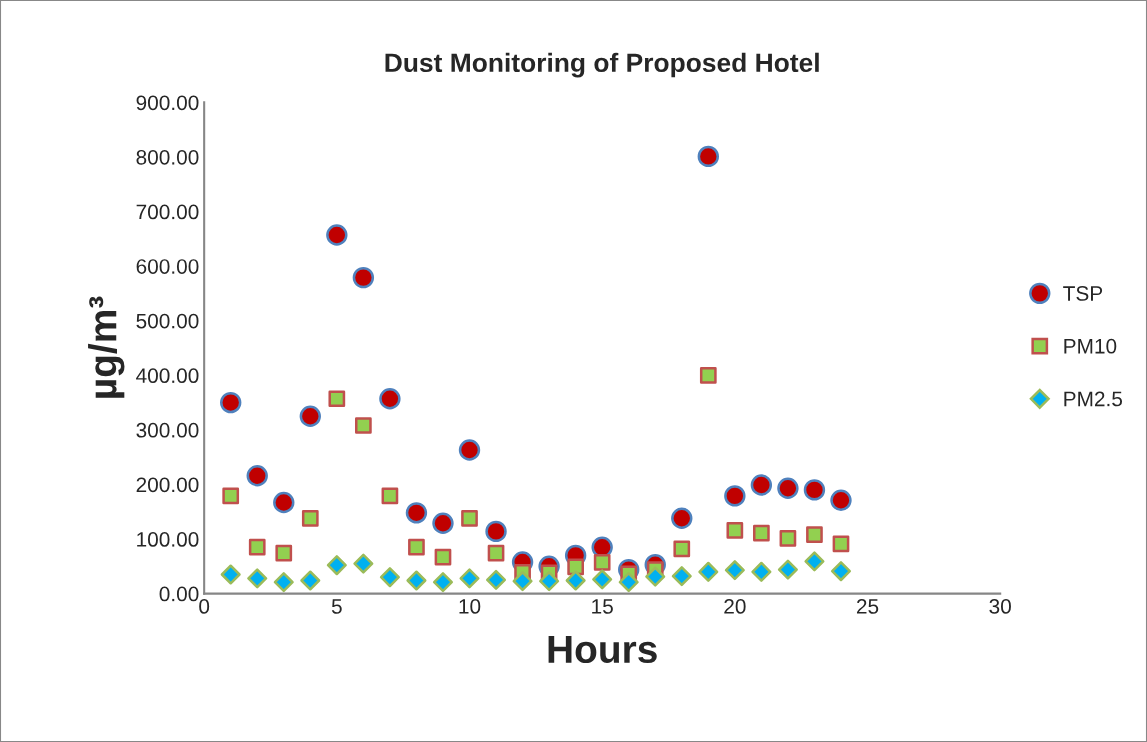 The width and height of the screenshot is (1147, 742). I want to click on y-tick-label: 300.00, so click(167, 430).